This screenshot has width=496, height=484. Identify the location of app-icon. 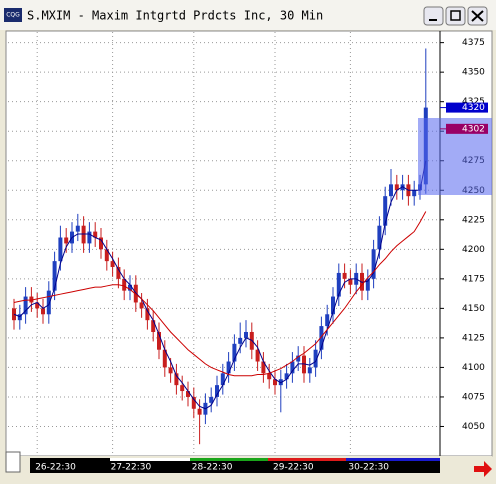
(13, 15).